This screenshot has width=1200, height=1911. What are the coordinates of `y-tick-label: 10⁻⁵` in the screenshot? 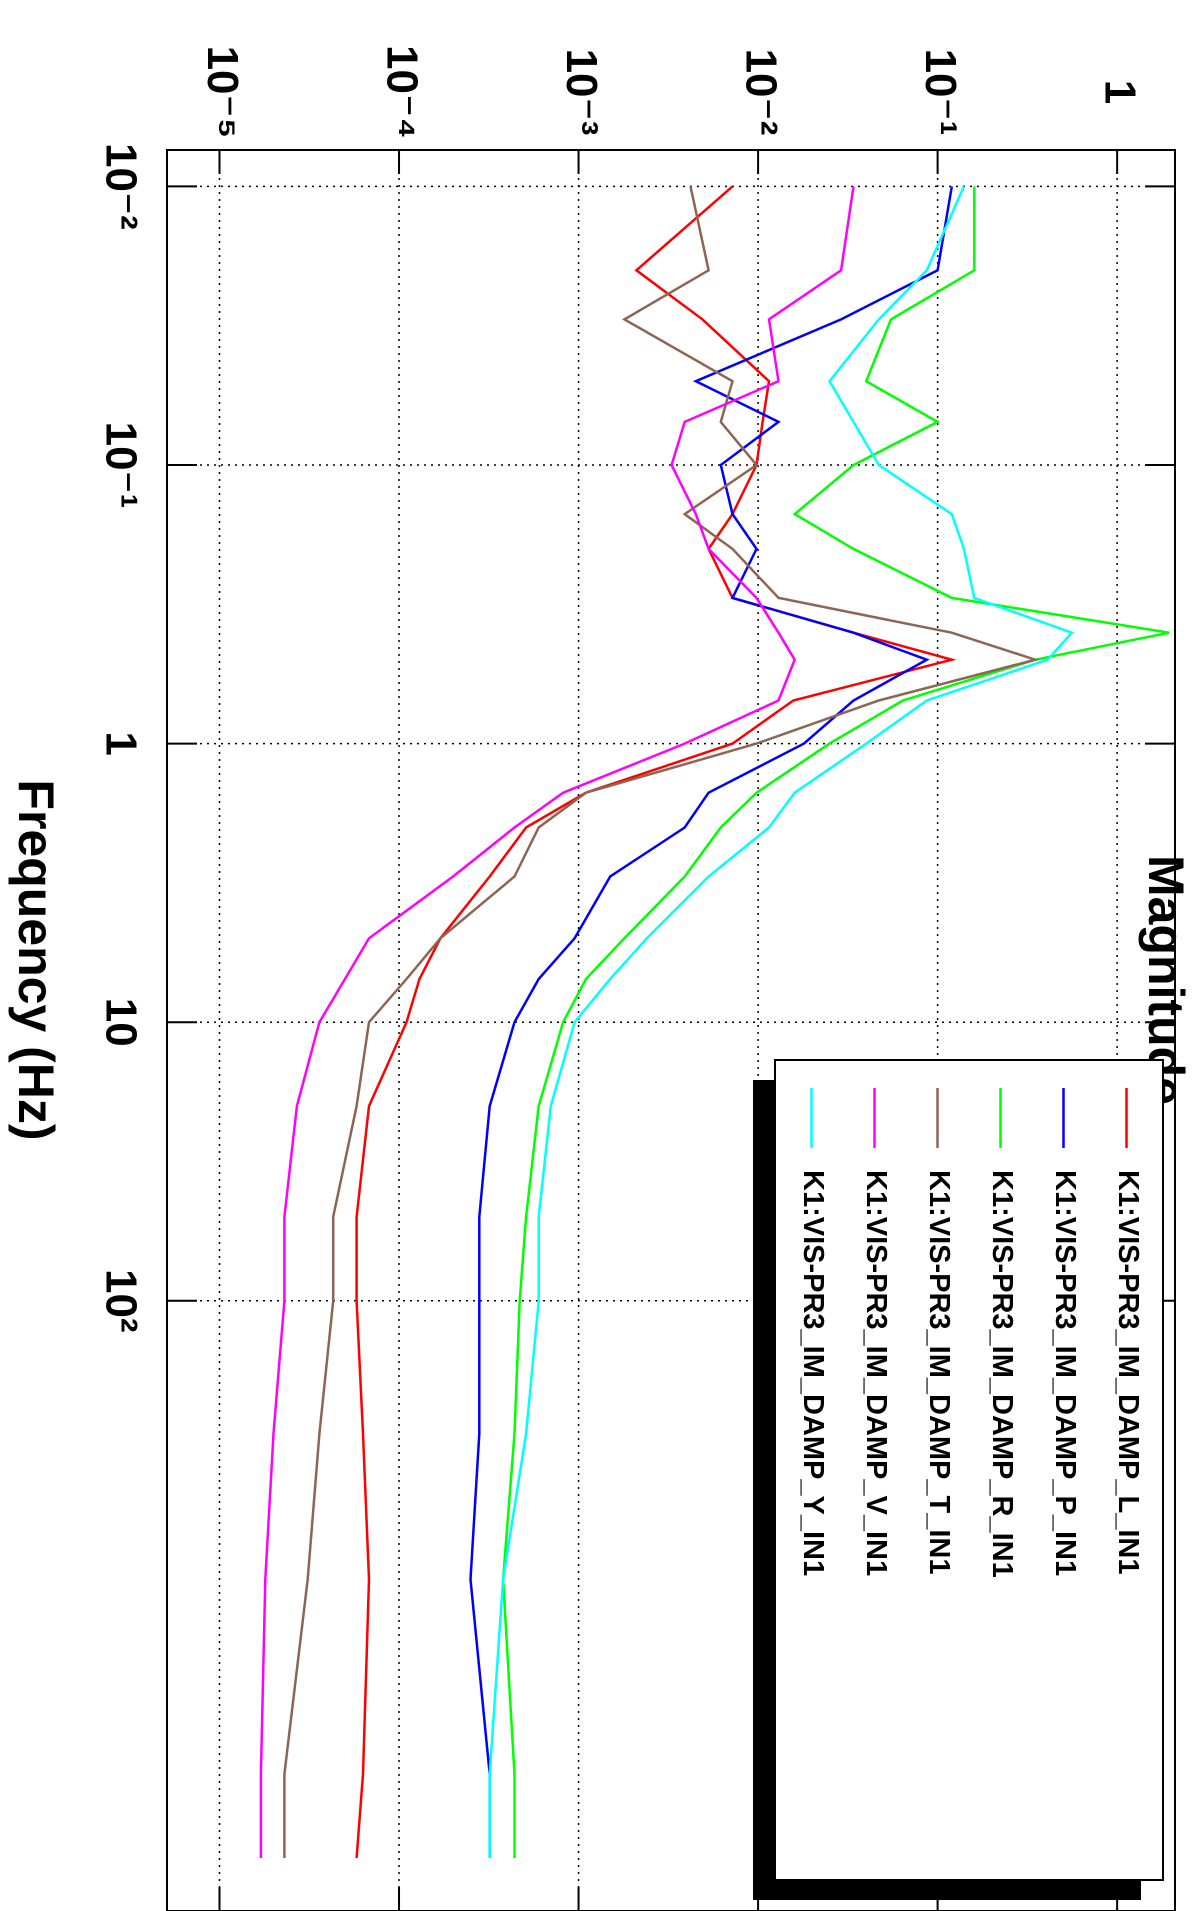 It's located at (222, 92).